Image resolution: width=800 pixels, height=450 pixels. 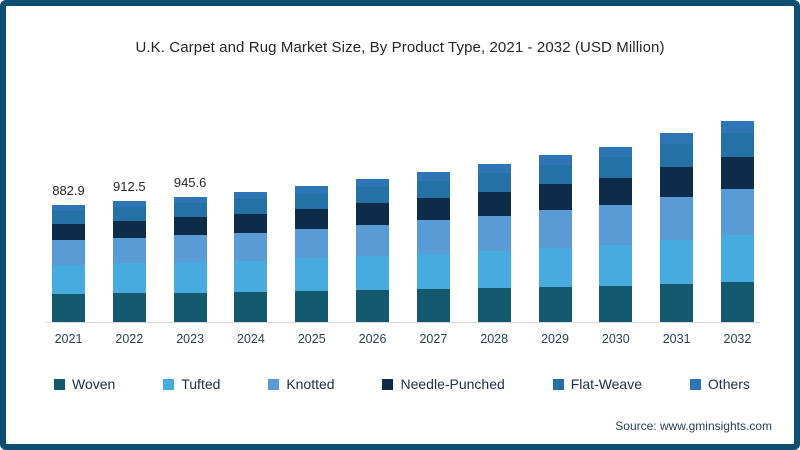 I want to click on stacked-bar-2026, so click(x=373, y=250).